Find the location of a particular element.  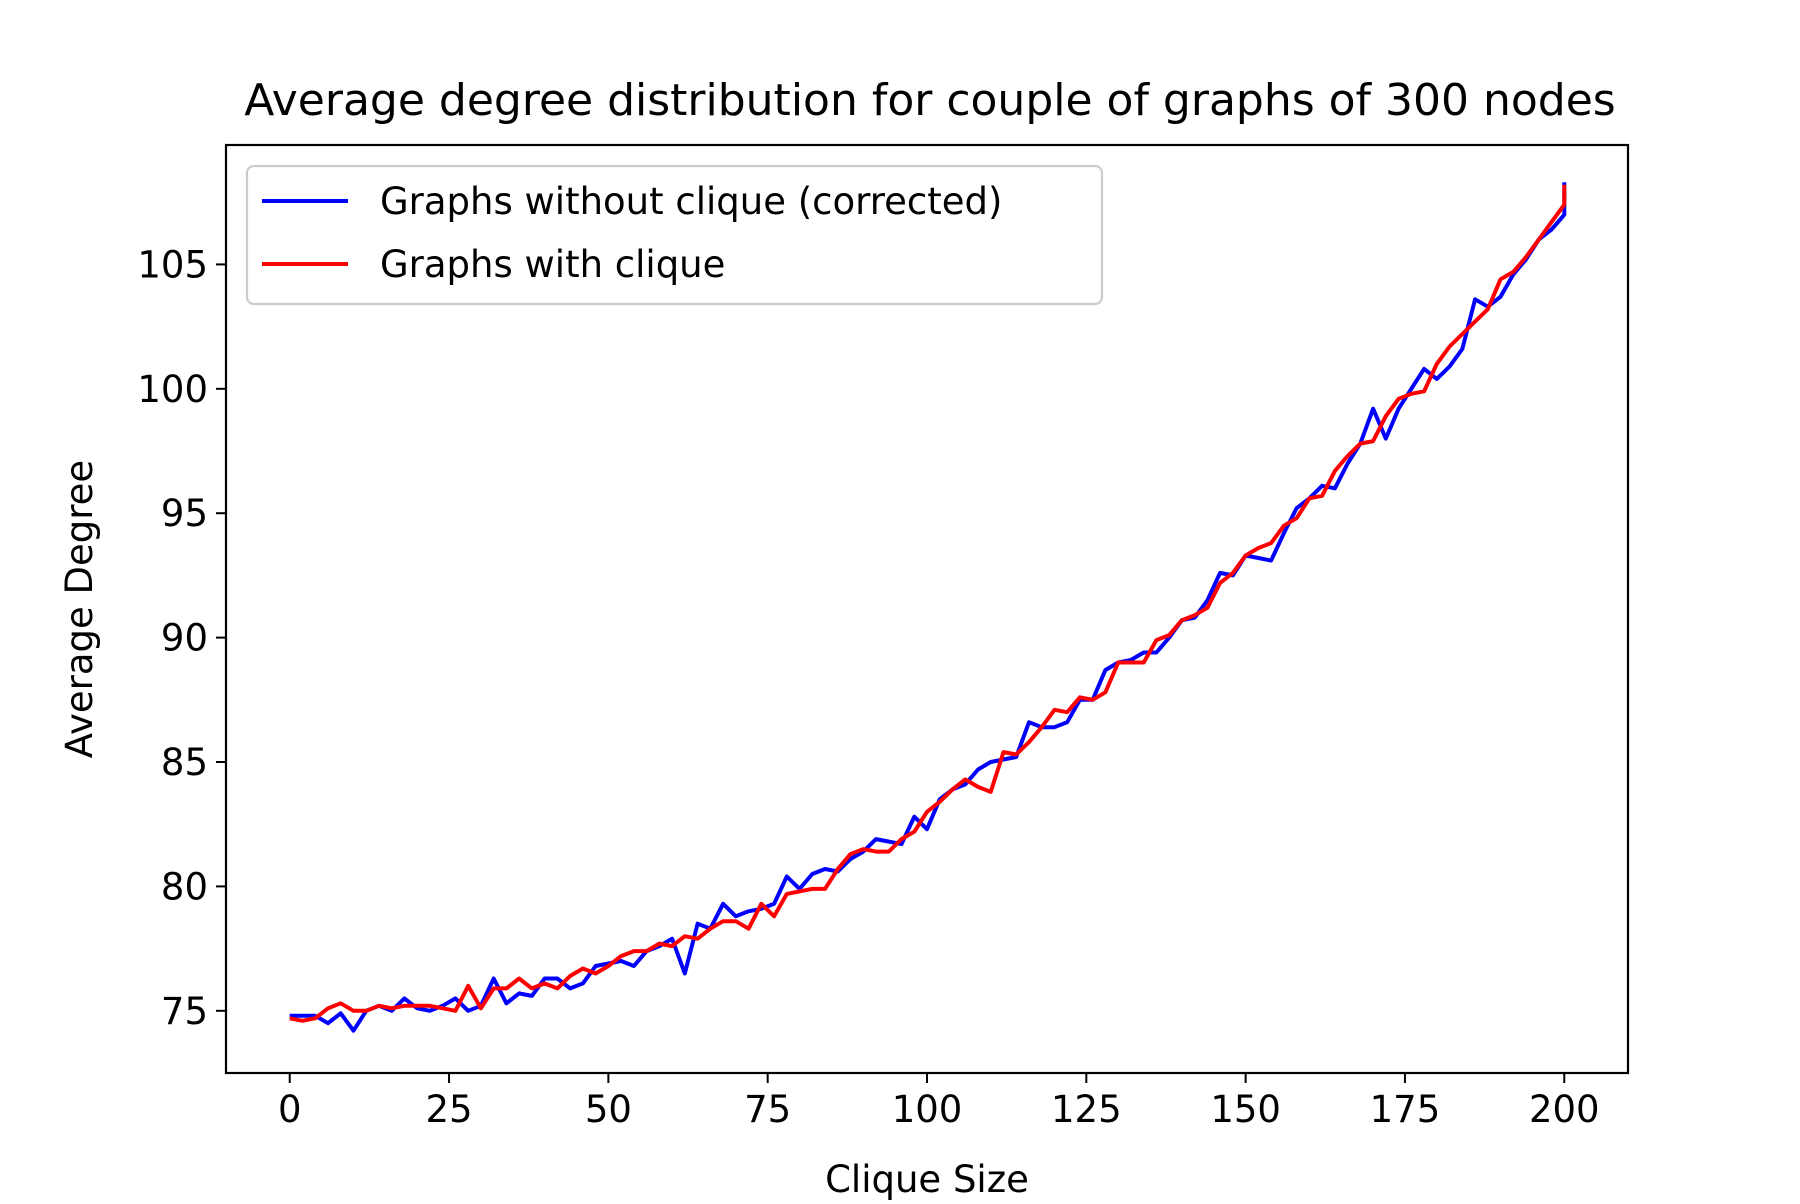

y-axis: 75 80 85 90 95 100 105 is located at coordinates (181, 638).